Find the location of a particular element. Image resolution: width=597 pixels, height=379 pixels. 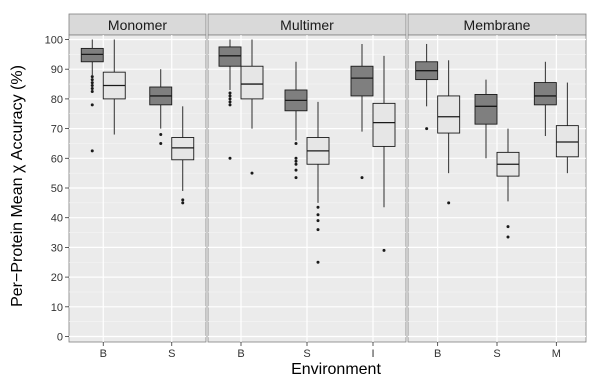

box-I-light is located at coordinates (384, 153).